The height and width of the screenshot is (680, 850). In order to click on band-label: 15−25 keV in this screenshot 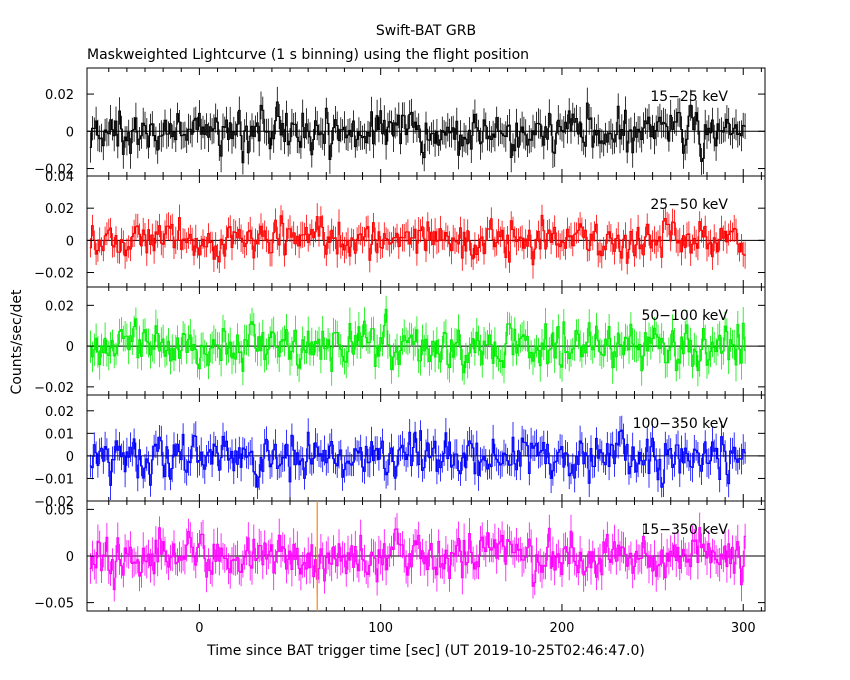, I will do `click(689, 97)`.